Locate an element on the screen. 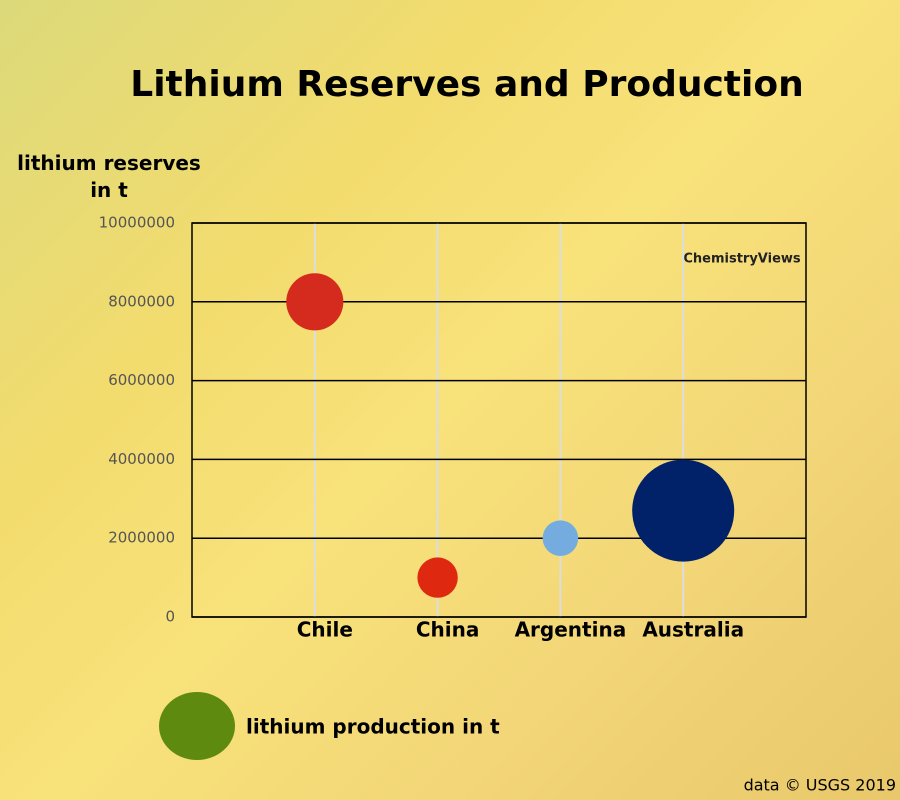 The height and width of the screenshot is (800, 900). source: data © USGS 2019 is located at coordinates (820, 785).